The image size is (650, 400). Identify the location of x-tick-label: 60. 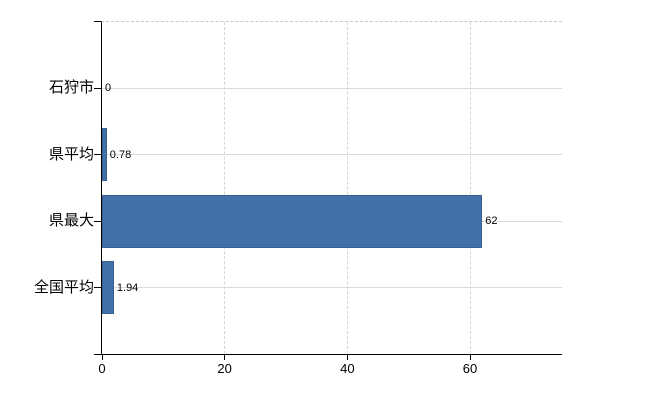
(470, 368).